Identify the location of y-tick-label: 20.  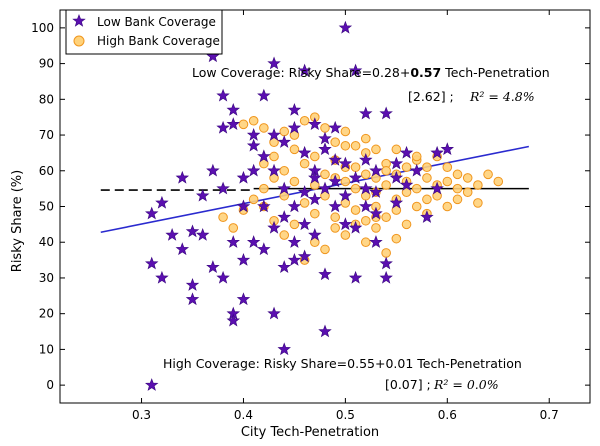
(46, 314).